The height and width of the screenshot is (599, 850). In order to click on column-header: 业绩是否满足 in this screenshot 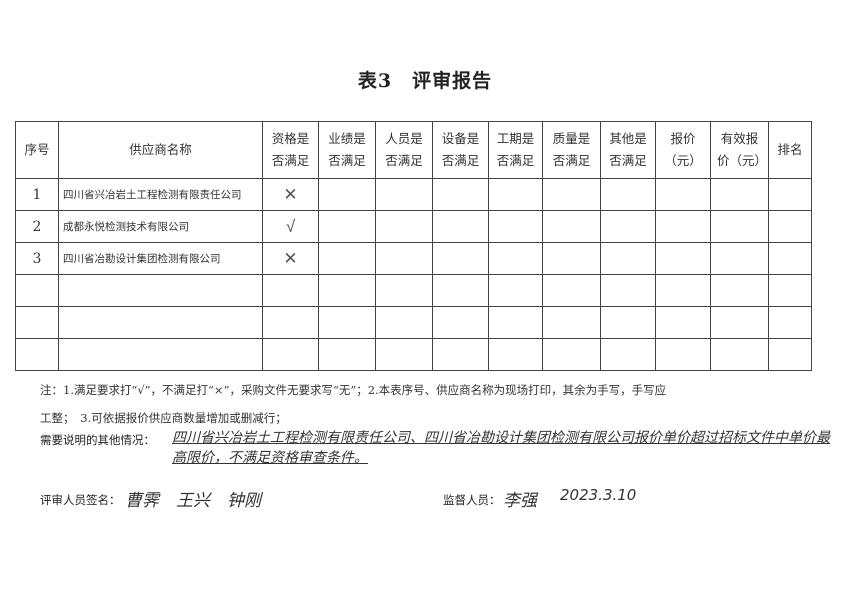, I will do `click(347, 150)`.